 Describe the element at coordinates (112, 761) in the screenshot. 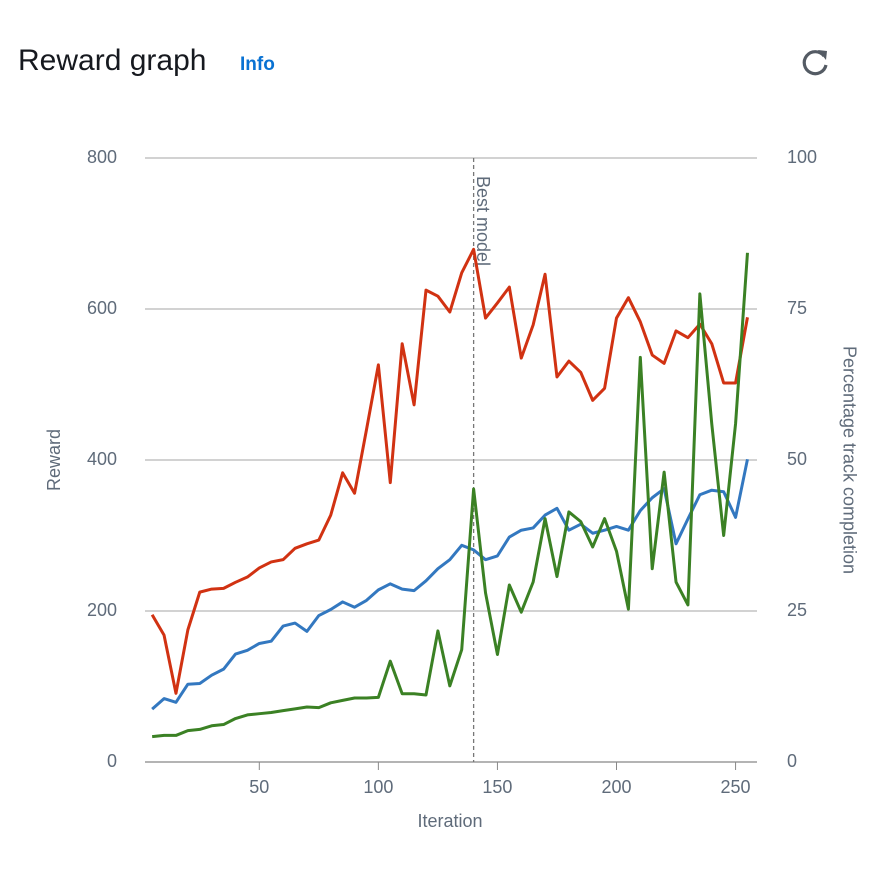

I see `y-tick-label: 0` at that location.